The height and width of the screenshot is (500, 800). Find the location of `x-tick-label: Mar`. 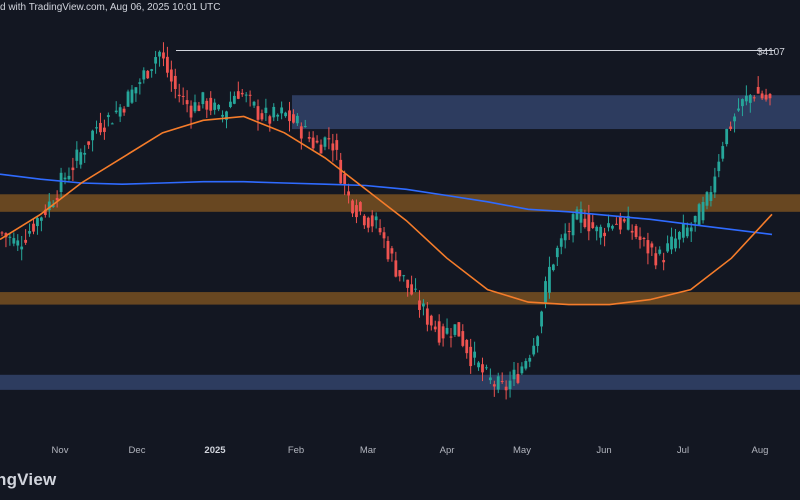

x-tick-label: Mar is located at coordinates (368, 450).